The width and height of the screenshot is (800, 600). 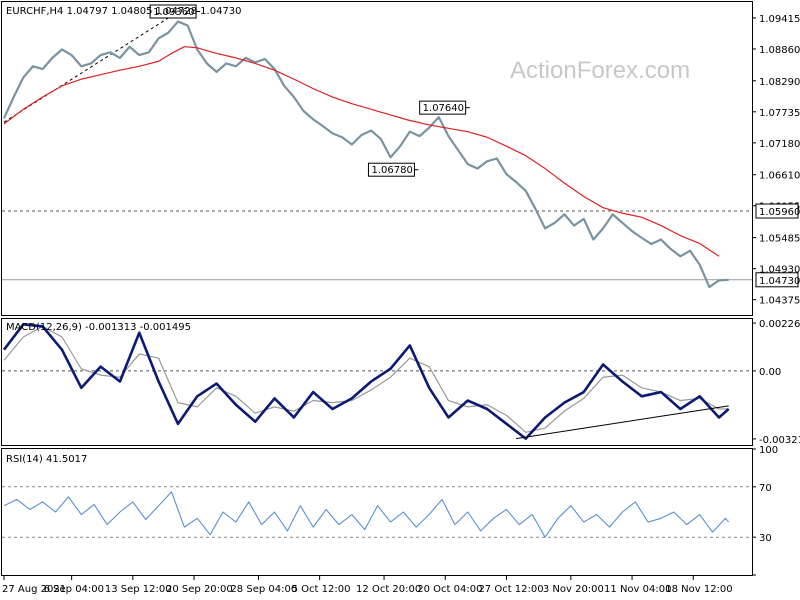 What do you see at coordinates (138, 589) in the screenshot?
I see `x-tick-label: 13 Sep 12:00` at bounding box center [138, 589].